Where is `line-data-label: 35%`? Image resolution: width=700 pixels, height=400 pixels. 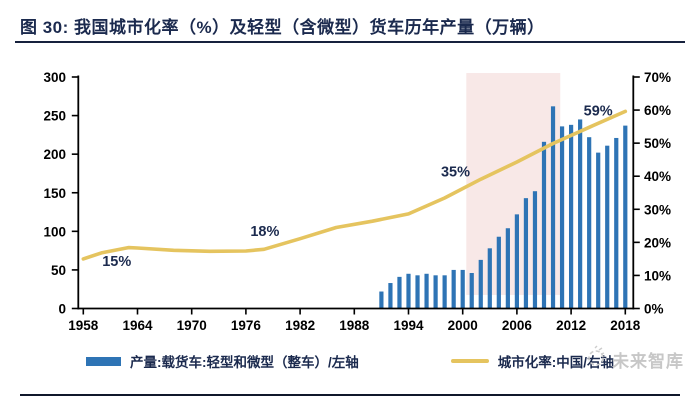
line-data-label: 35% is located at coordinates (455, 172).